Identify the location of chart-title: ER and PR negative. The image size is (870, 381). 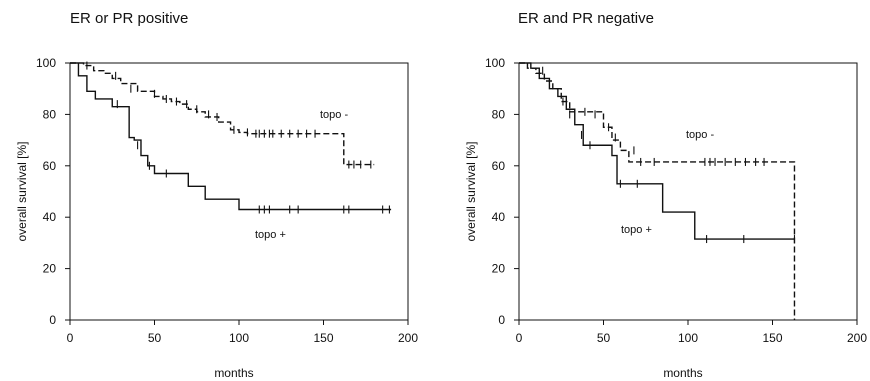
(586, 18).